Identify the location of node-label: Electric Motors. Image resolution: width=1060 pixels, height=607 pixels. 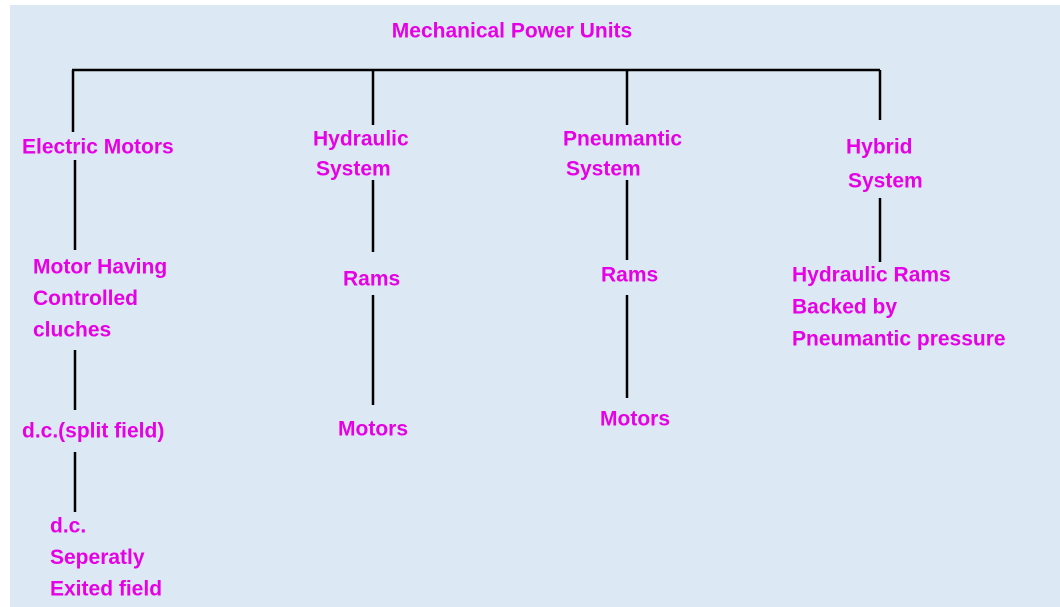
(98, 147).